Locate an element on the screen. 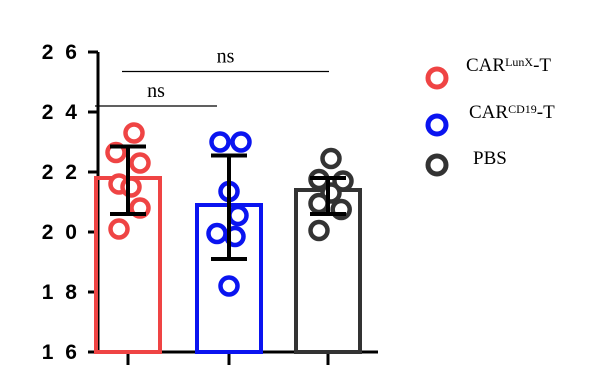 The width and height of the screenshot is (596, 372). legend-item: CARCD19-T is located at coordinates (490, 119).